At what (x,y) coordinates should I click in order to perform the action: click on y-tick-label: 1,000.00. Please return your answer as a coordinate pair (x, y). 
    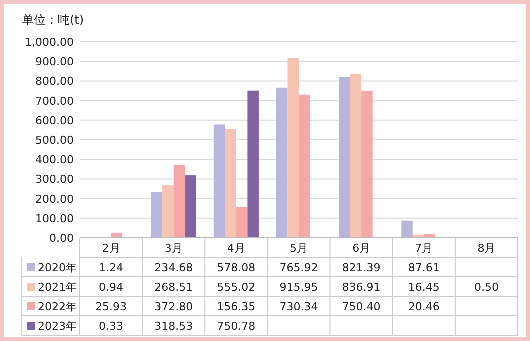
    Looking at the image, I should click on (49, 42).